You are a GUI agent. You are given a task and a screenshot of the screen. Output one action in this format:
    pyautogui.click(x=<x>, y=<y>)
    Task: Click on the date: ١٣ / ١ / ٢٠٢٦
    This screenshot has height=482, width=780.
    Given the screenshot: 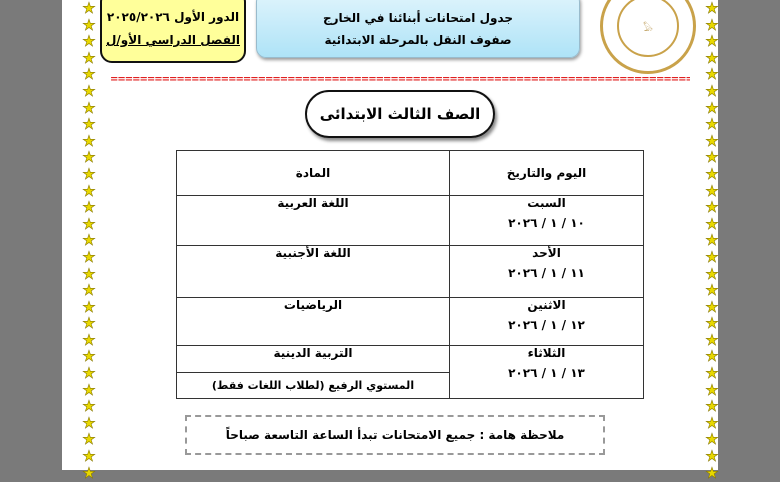 What is the action you would take?
    pyautogui.click(x=546, y=373)
    